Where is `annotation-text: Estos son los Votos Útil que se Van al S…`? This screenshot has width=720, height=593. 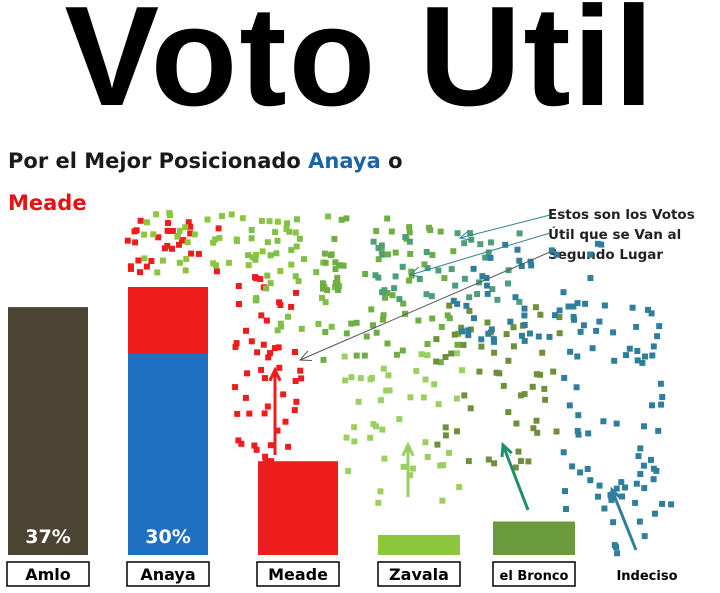 annotation-text: Estos son los Votos Útil que se Van al S… is located at coordinates (621, 235).